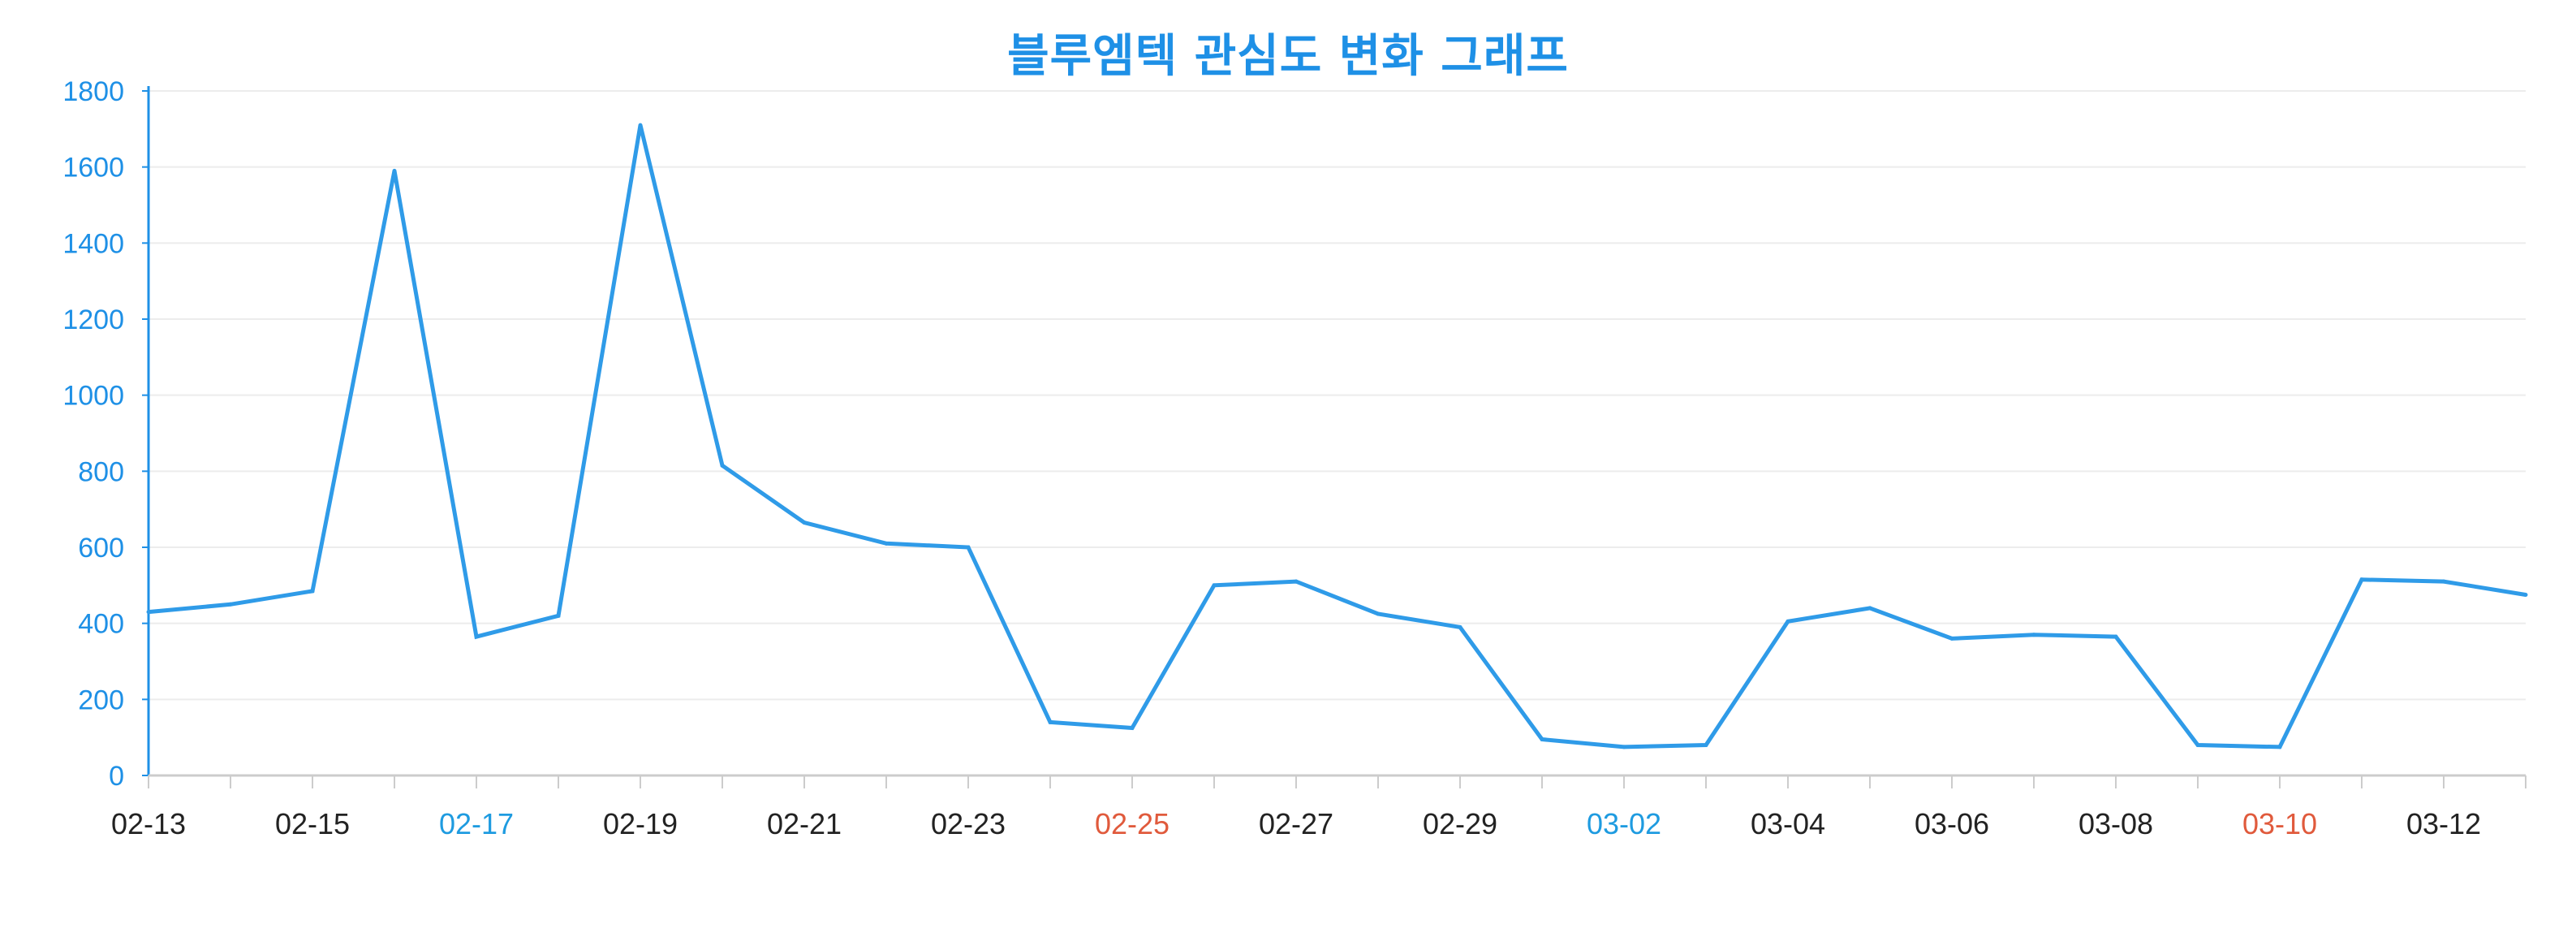  What do you see at coordinates (93, 396) in the screenshot?
I see `y-tick-label: 1000` at bounding box center [93, 396].